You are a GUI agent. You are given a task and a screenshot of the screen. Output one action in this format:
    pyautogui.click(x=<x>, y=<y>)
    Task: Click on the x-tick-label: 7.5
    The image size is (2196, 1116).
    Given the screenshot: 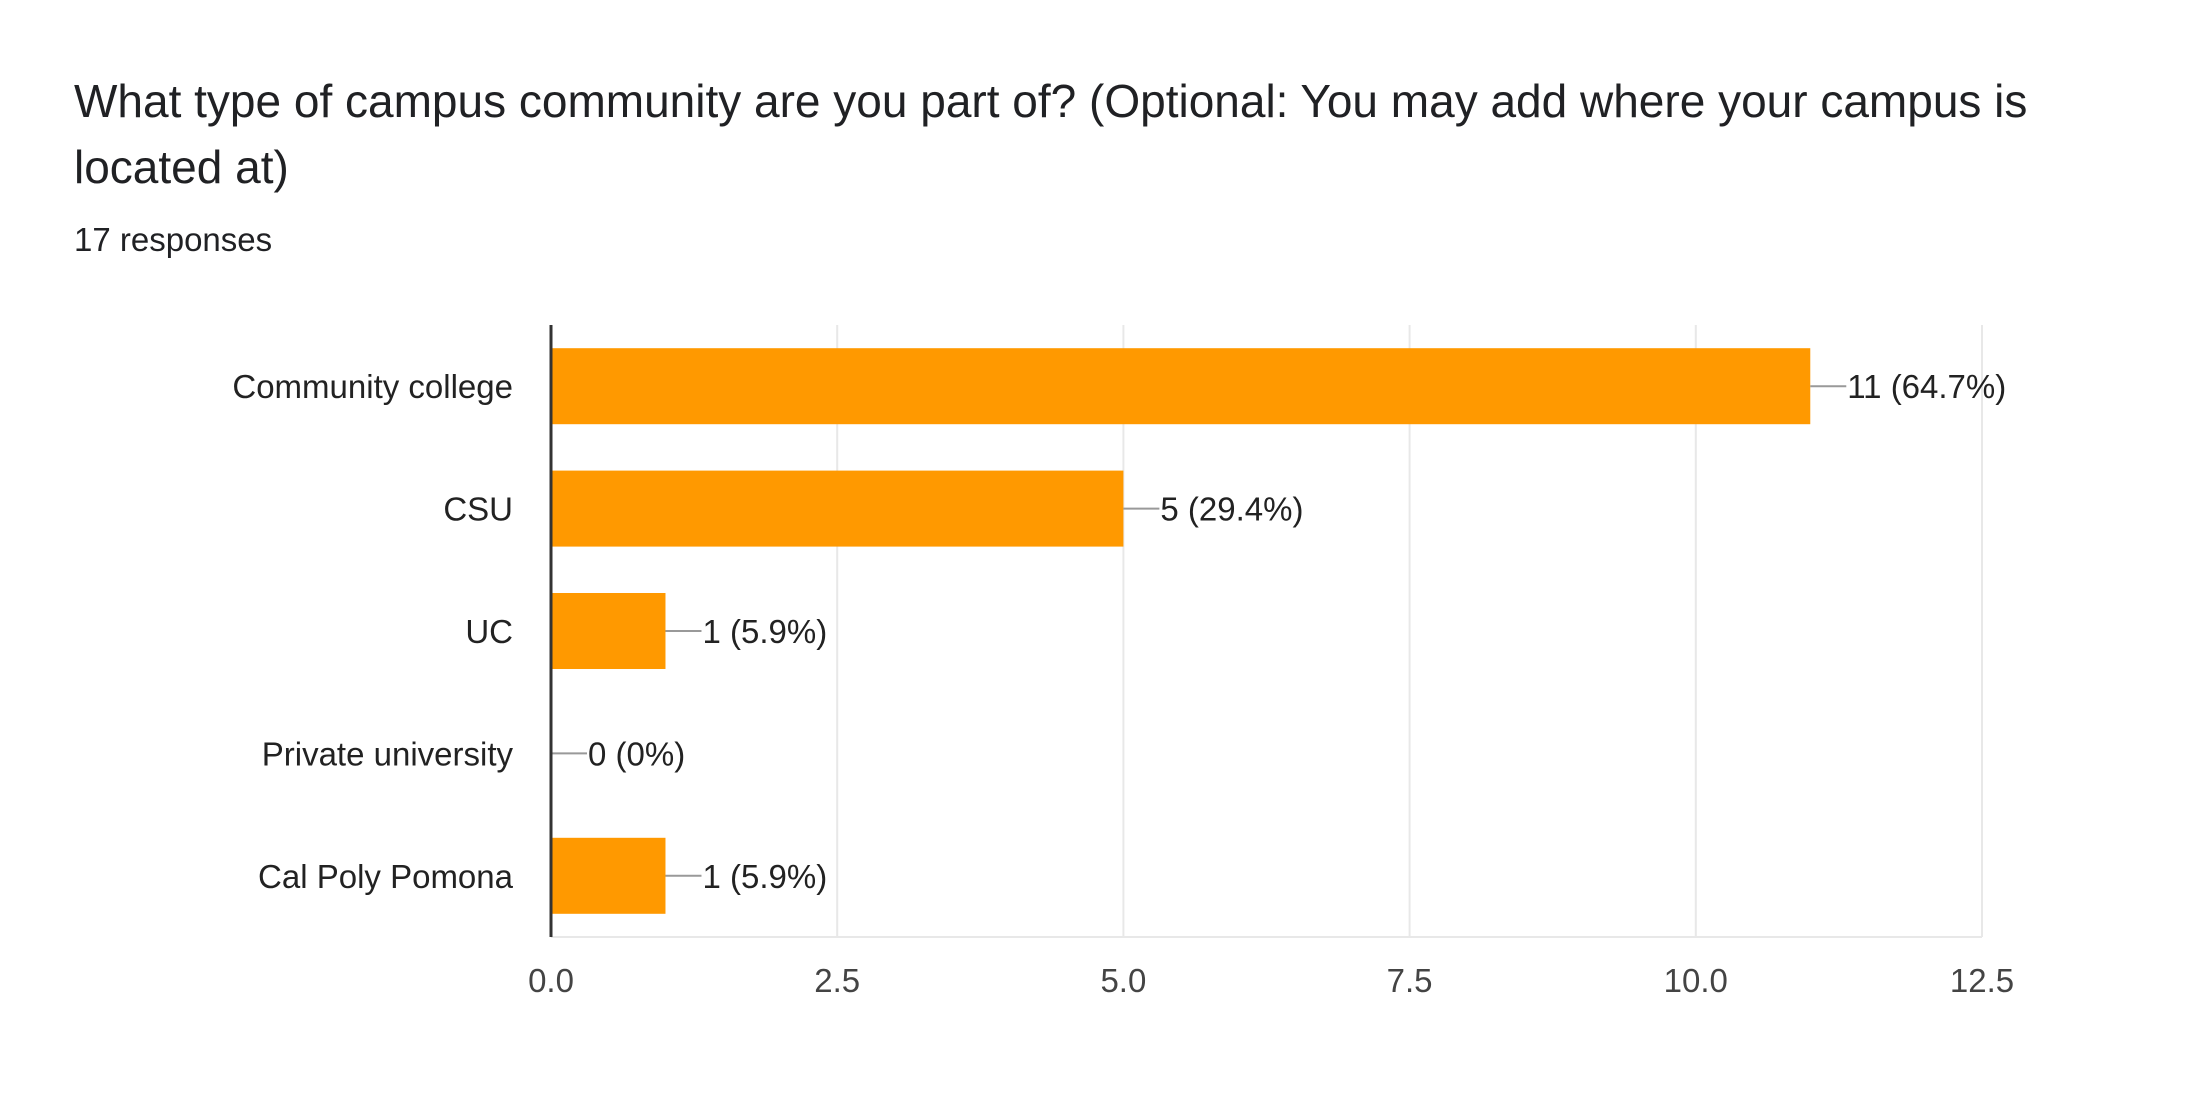 What is the action you would take?
    pyautogui.click(x=1410, y=980)
    